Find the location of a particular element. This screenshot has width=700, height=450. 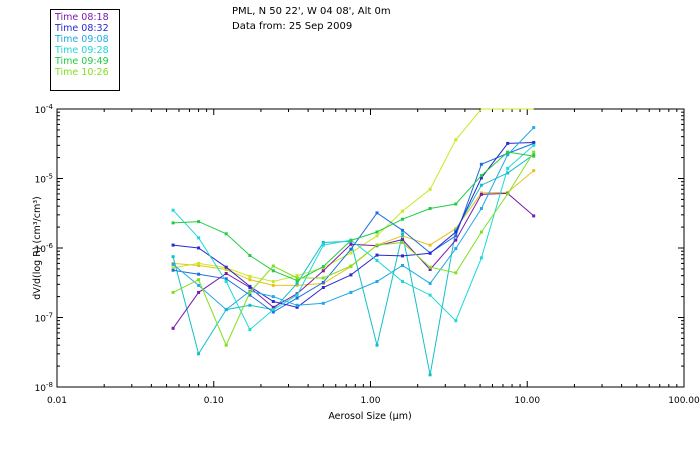

legend-item-1026: Time 10:26 is located at coordinates (82, 72).